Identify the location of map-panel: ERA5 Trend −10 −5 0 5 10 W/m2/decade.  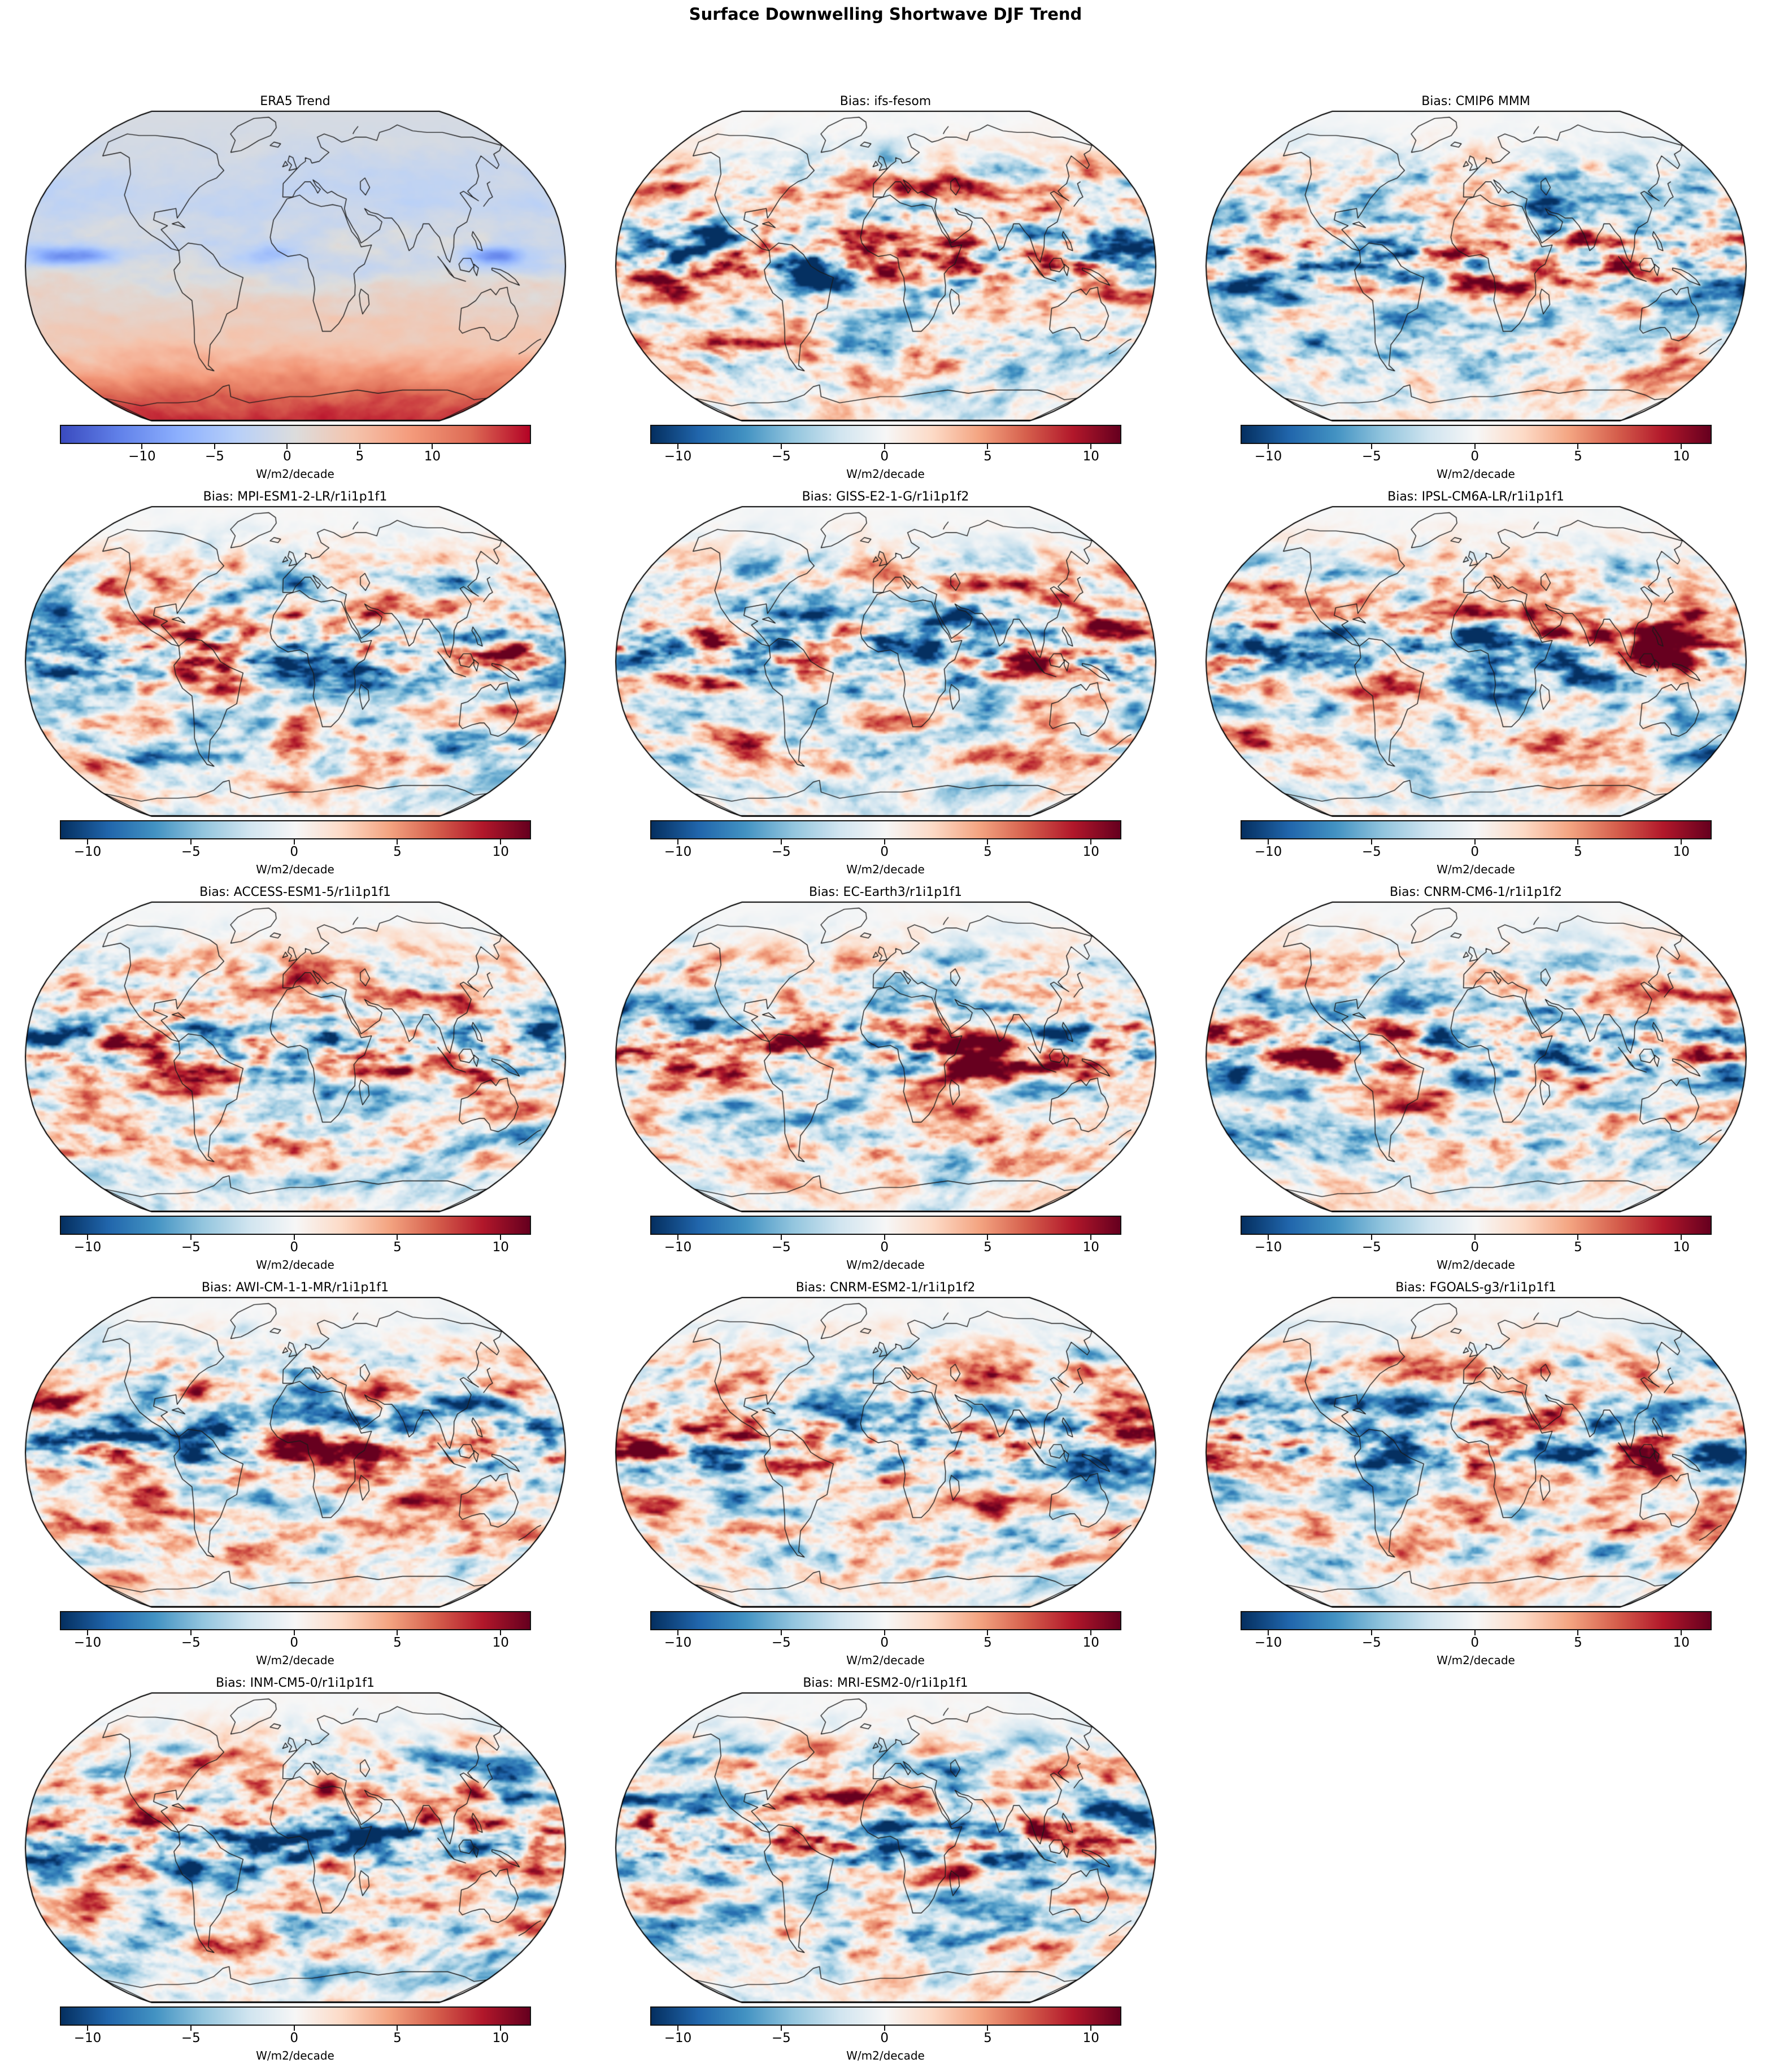
(295, 282).